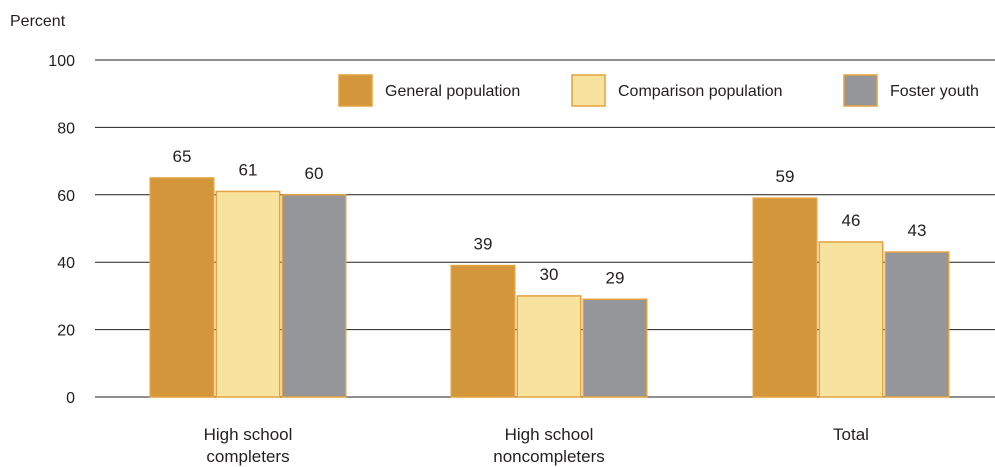  I want to click on y-axis-ticks: 0 20 40 60 80 100, so click(61, 230).